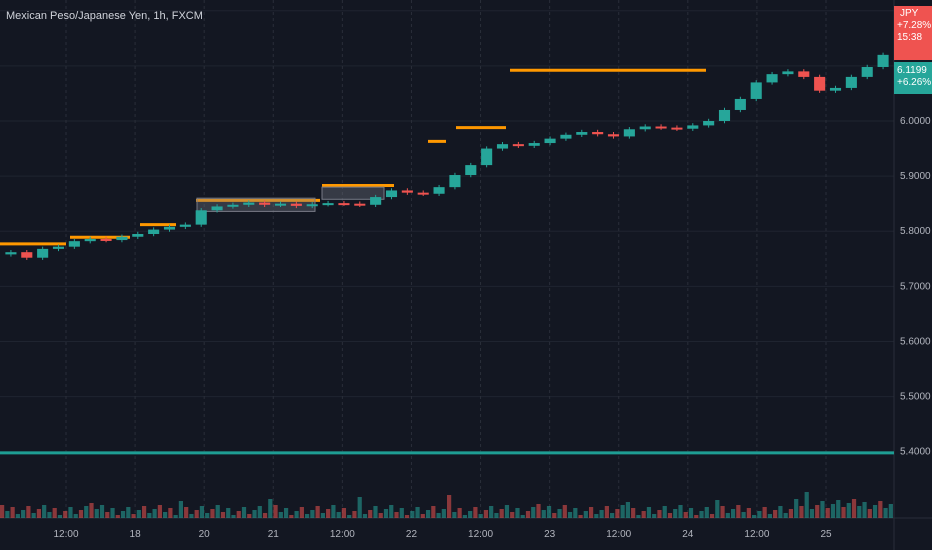 This screenshot has height=550, width=932. What do you see at coordinates (442, 534) in the screenshot?
I see `time-axis: 12:00 18 20 21 12:00 22 12:00 23 12:00 24 12:00 25` at bounding box center [442, 534].